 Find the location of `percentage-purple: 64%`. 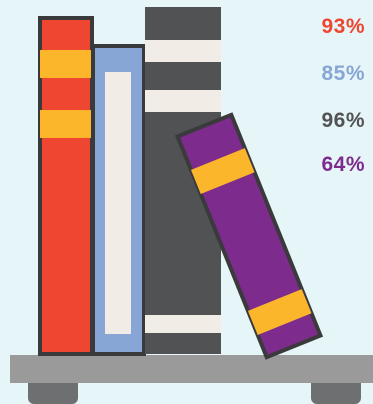

percentage-purple: 64% is located at coordinates (343, 164).